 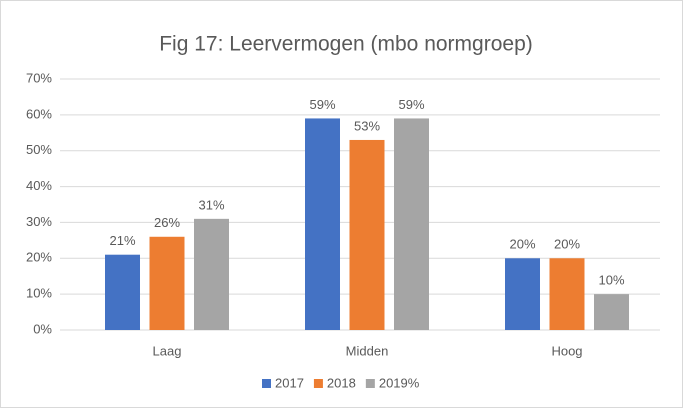 What do you see at coordinates (167, 350) in the screenshot?
I see `x-tick-label: Laag` at bounding box center [167, 350].